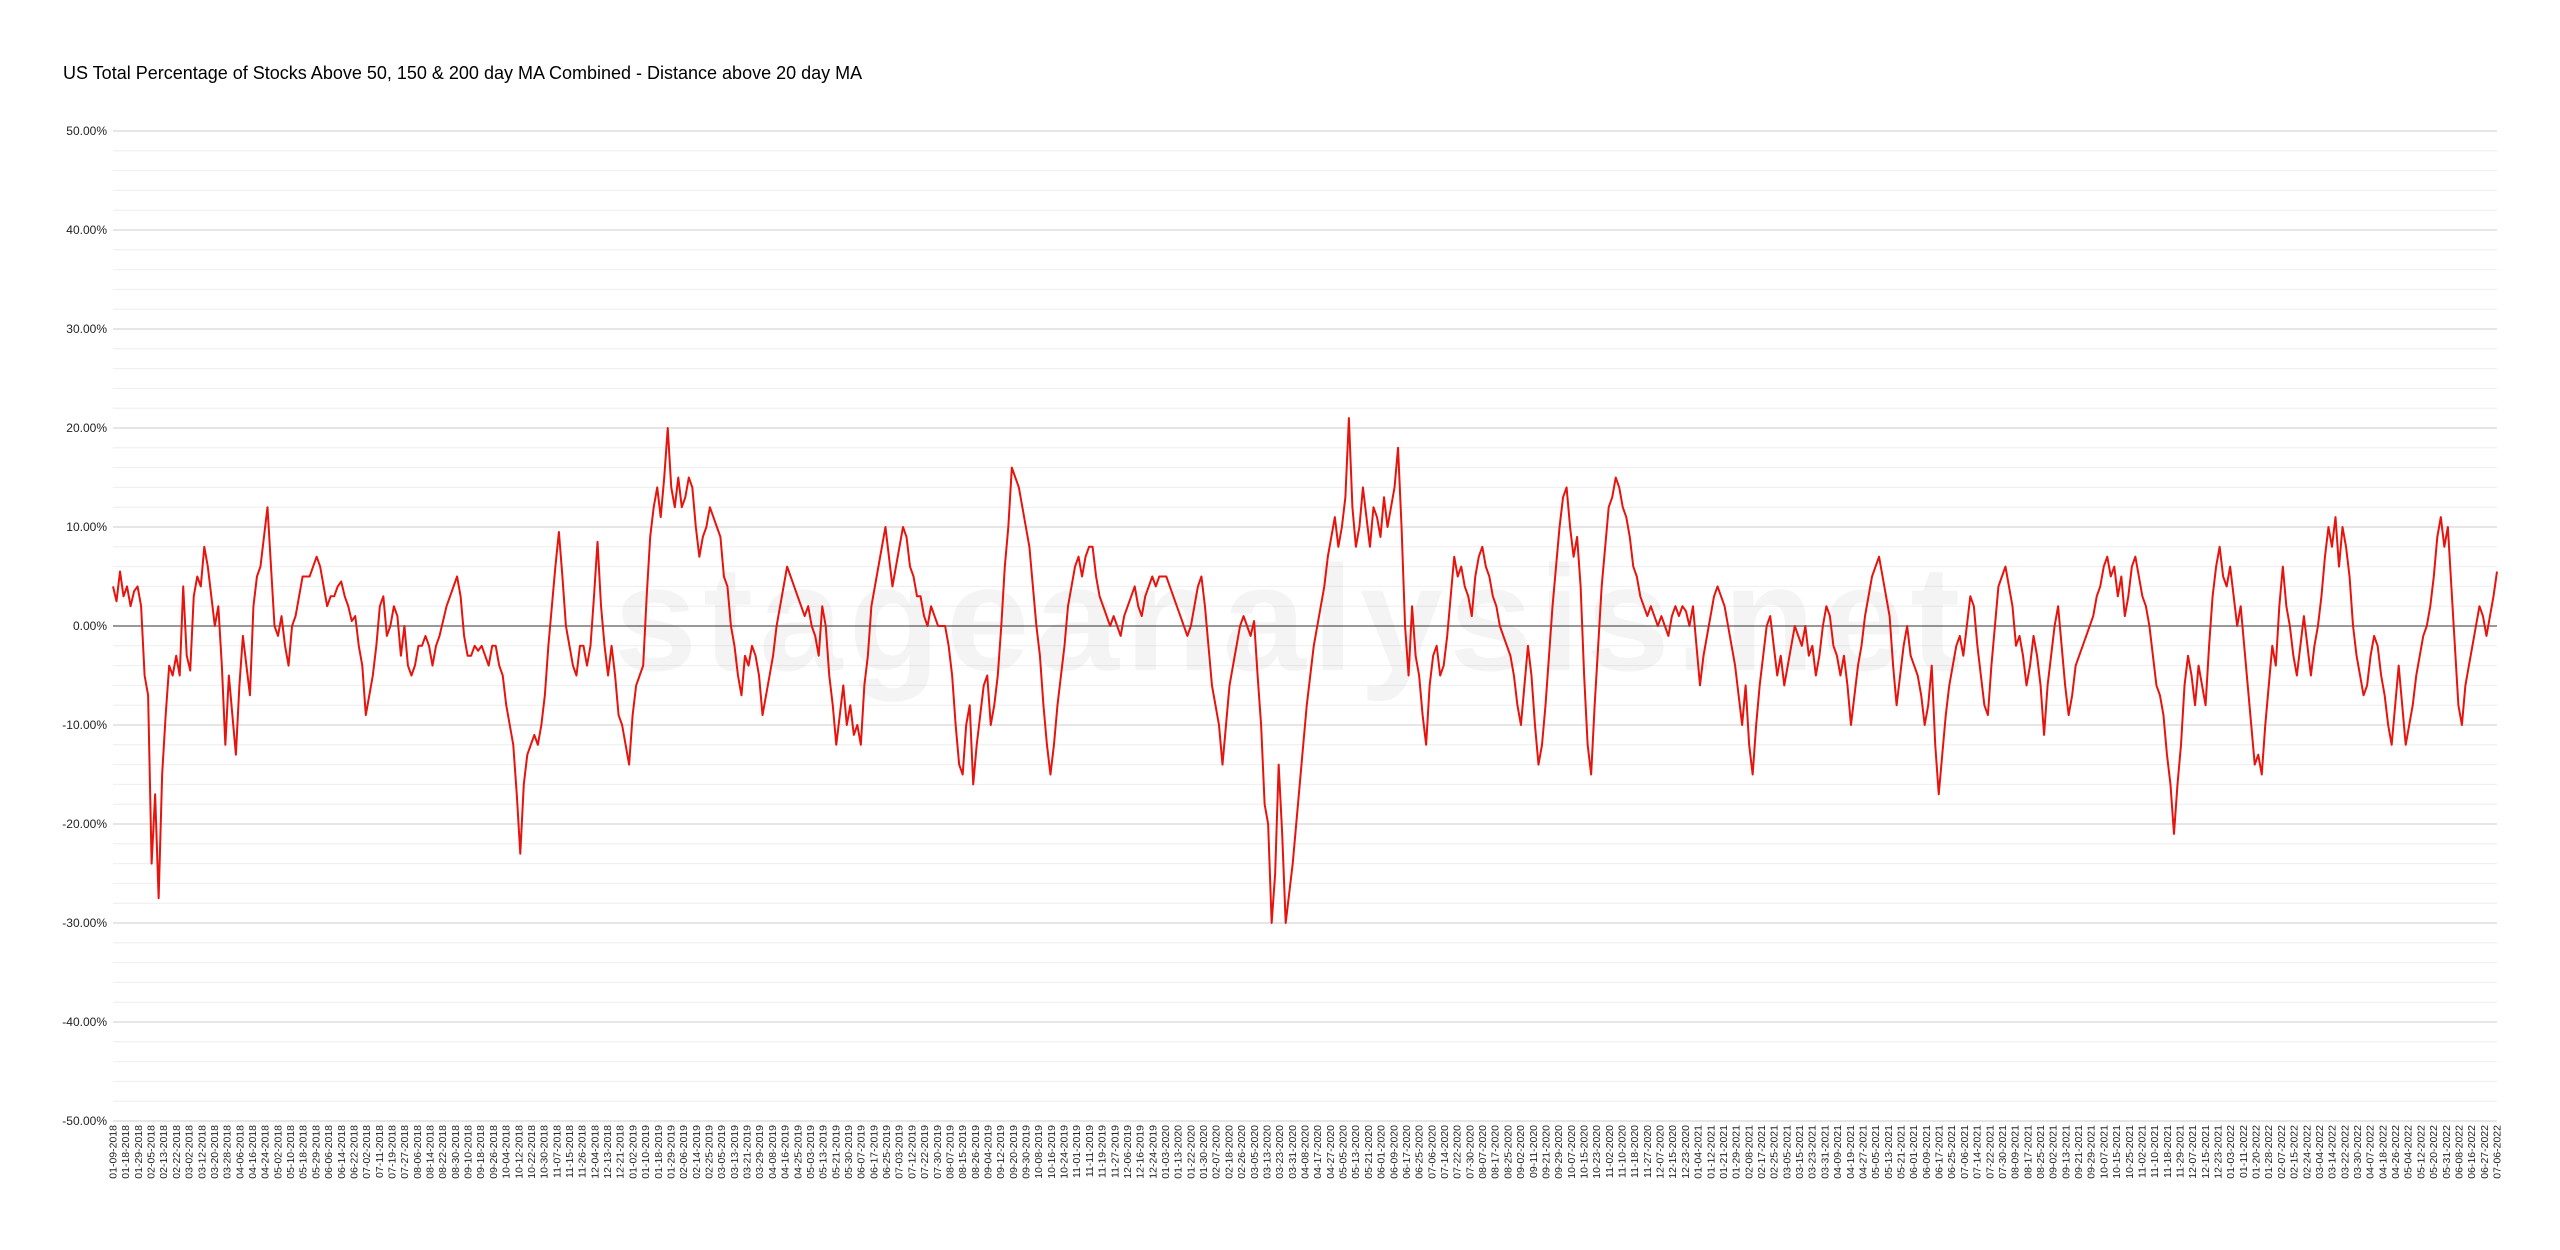 This screenshot has width=2560, height=1250. Describe the element at coordinates (849, 1152) in the screenshot. I see `x-tick-label: 05-30-2019` at that location.